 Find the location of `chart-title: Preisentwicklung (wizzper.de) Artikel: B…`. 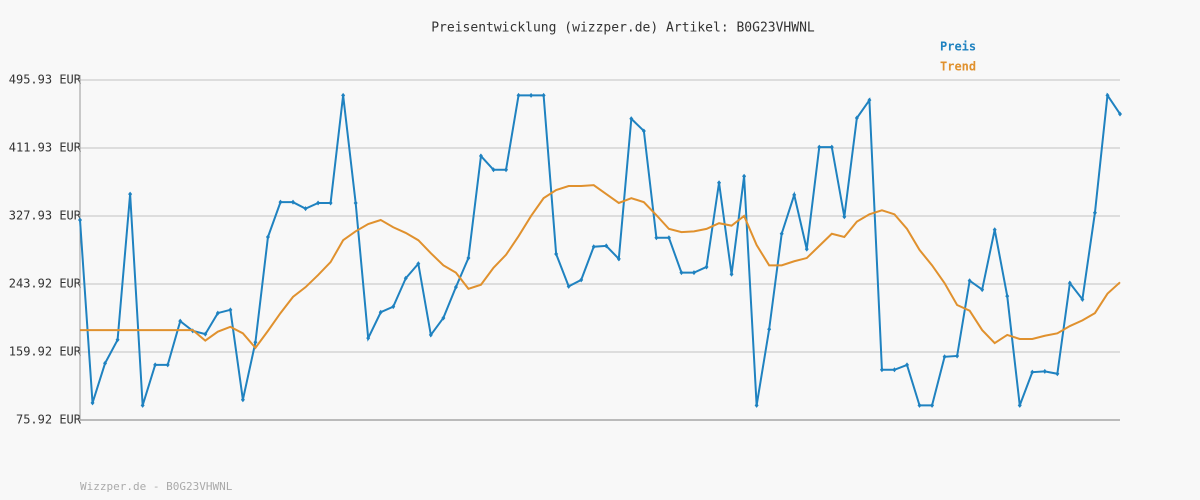

chart-title: Preisentwicklung (wizzper.de) Artikel: B… is located at coordinates (623, 28).